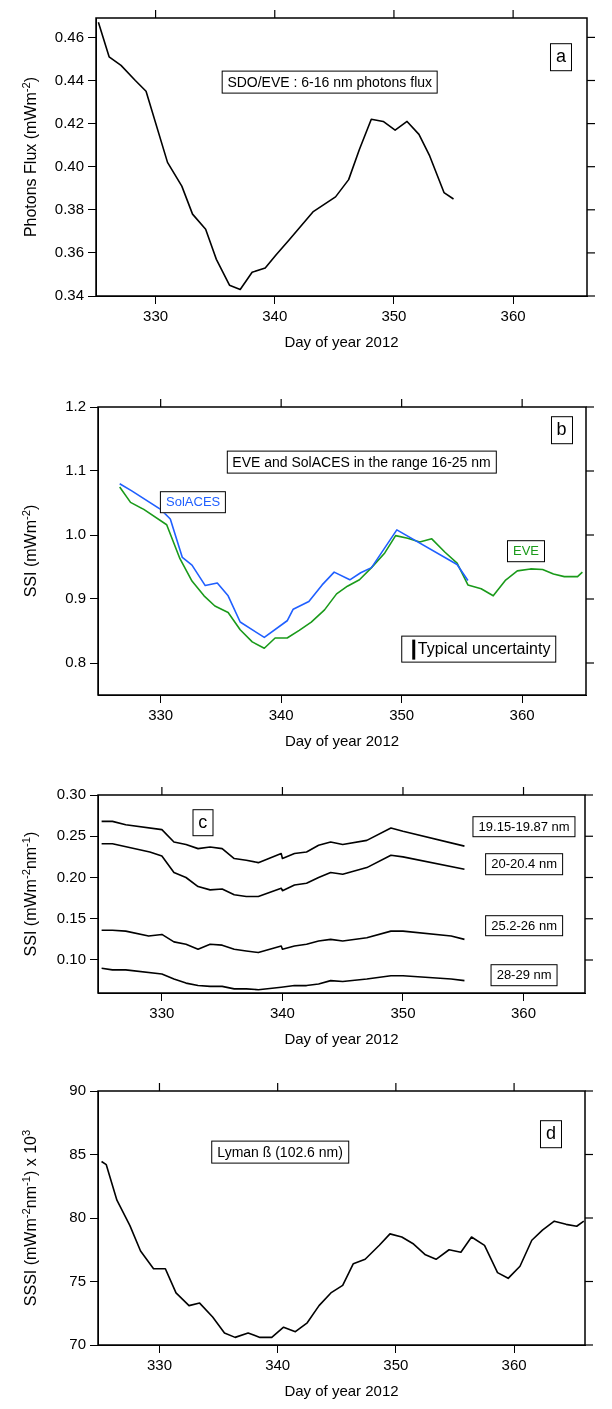 The image size is (612, 1409). Describe the element at coordinates (69, 208) in the screenshot. I see `y-tick-label: 0.38` at that location.